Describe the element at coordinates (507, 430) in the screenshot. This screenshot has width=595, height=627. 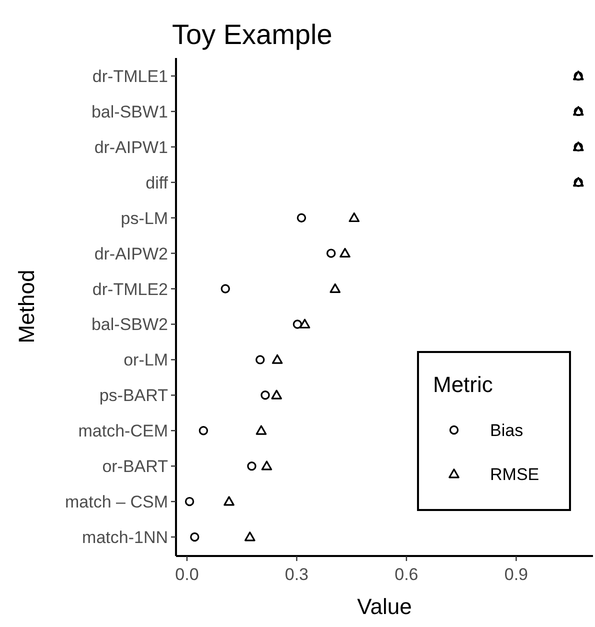
I see `legend-label: Bias` at that location.